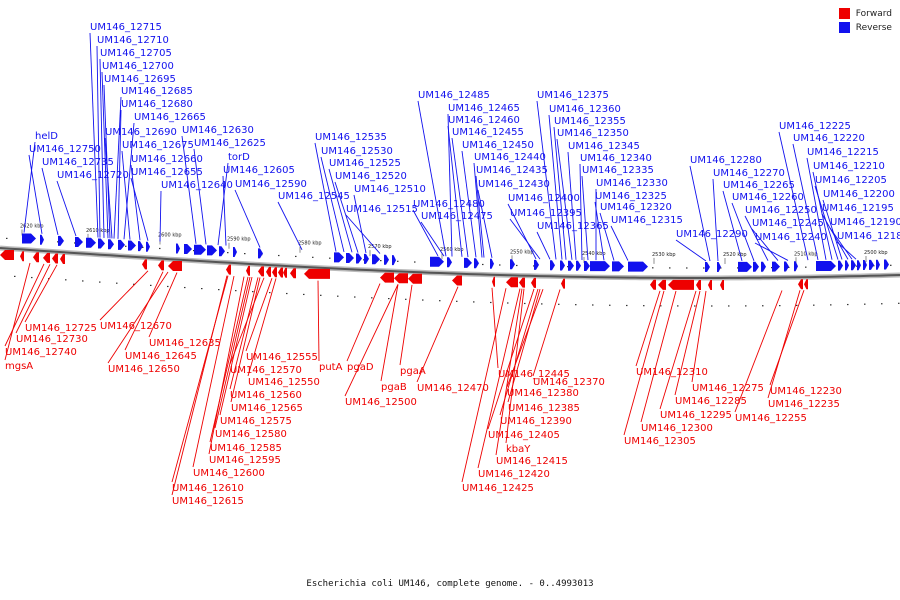 The height and width of the screenshot is (600, 900). What do you see at coordinates (259, 170) in the screenshot?
I see `gene-label: UM146_12605` at bounding box center [259, 170].